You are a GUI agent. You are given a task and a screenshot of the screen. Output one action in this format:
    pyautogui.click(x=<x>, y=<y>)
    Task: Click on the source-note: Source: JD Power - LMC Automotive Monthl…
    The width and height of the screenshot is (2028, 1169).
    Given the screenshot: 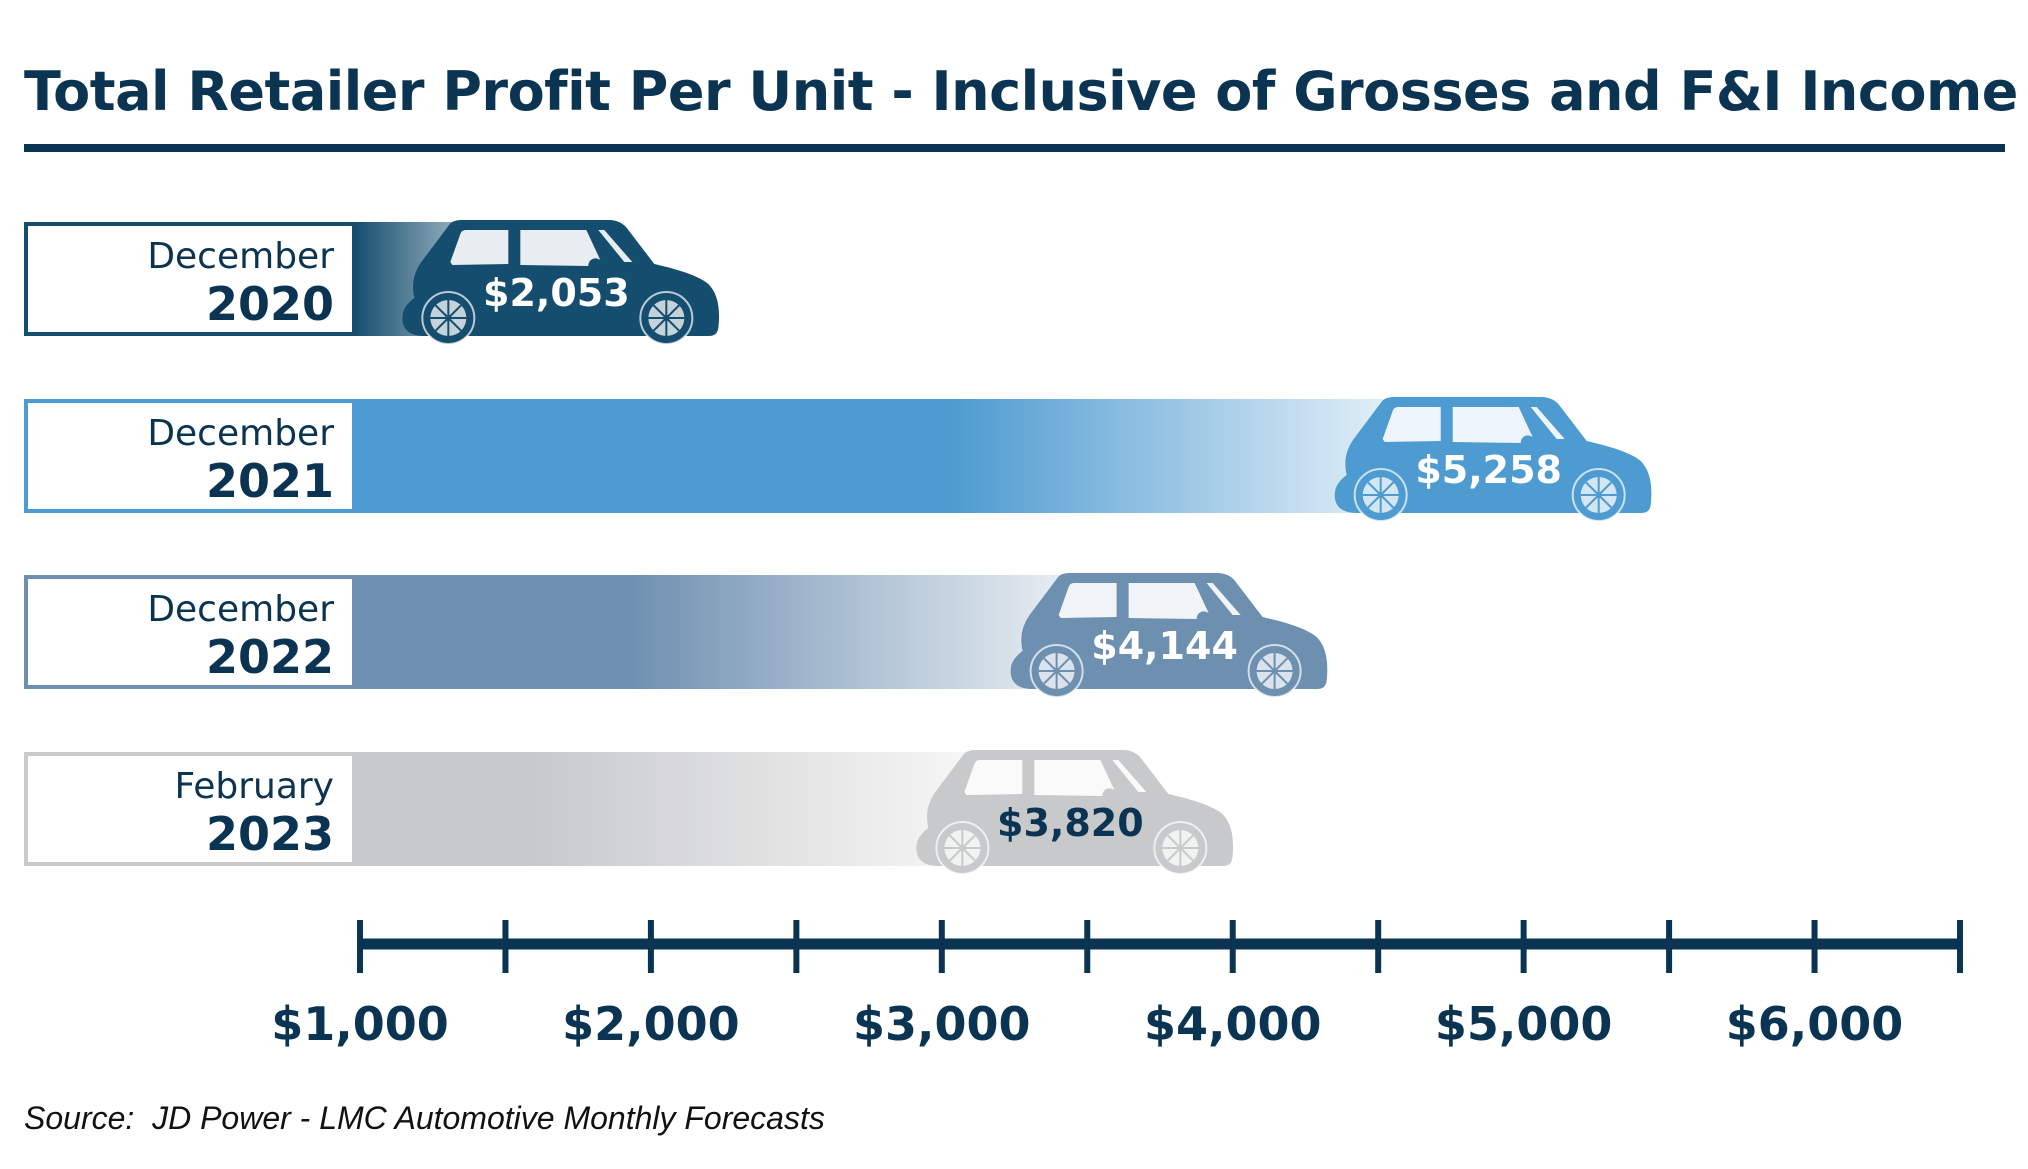 What is the action you would take?
    pyautogui.click(x=424, y=1118)
    